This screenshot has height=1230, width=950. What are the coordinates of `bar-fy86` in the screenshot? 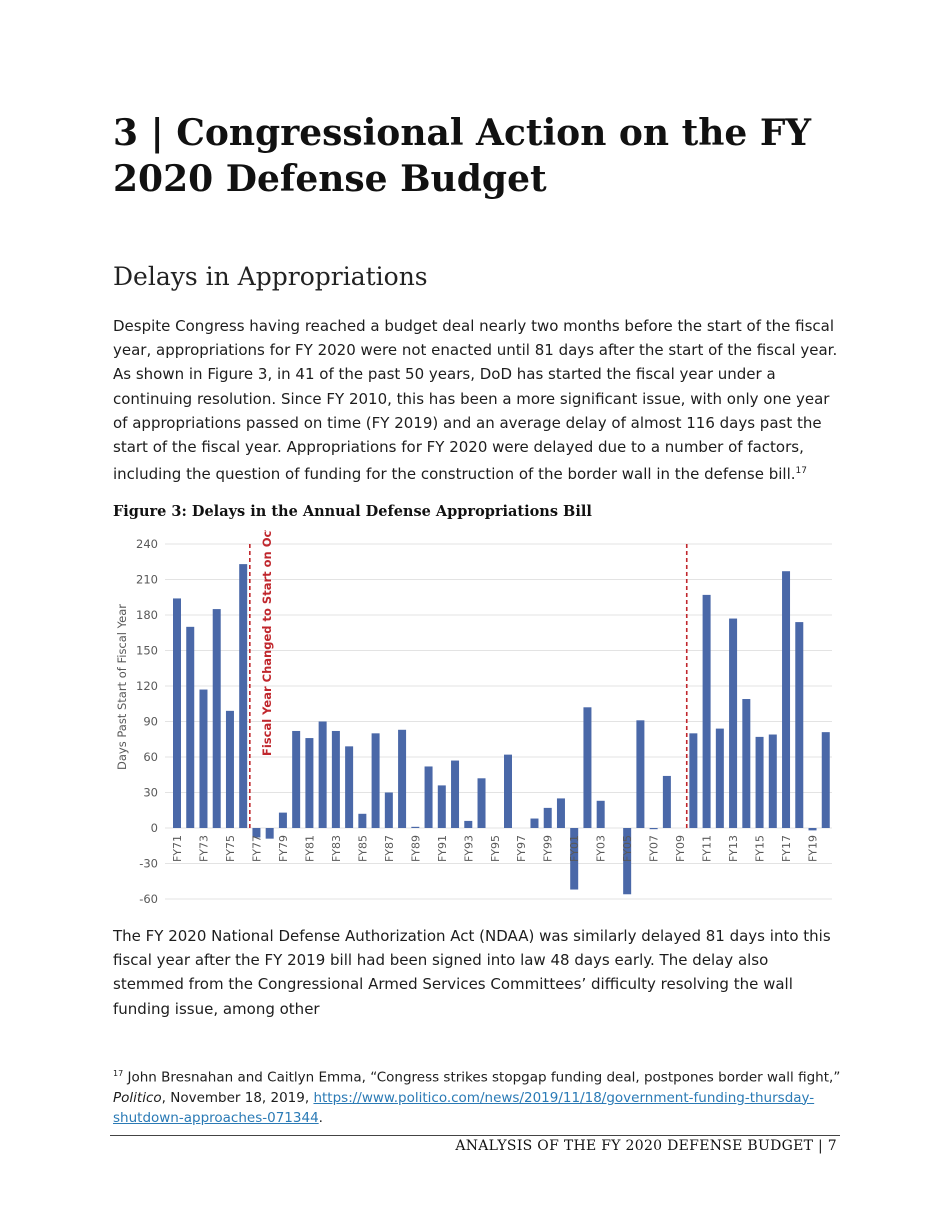 It's located at (375, 780).